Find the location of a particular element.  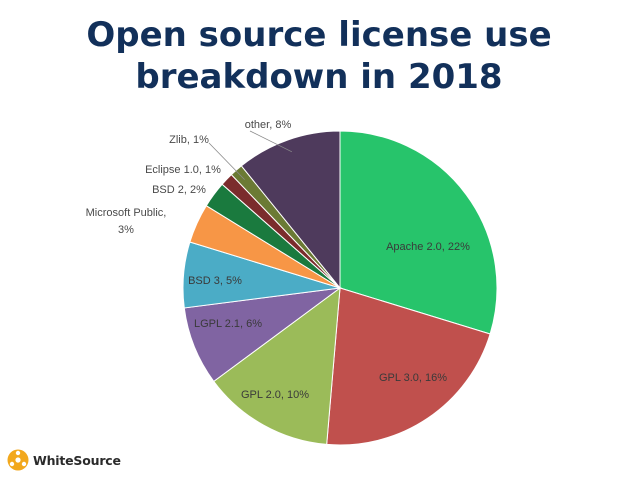

whitesource-logo: WhiteSource is located at coordinates (63, 460).